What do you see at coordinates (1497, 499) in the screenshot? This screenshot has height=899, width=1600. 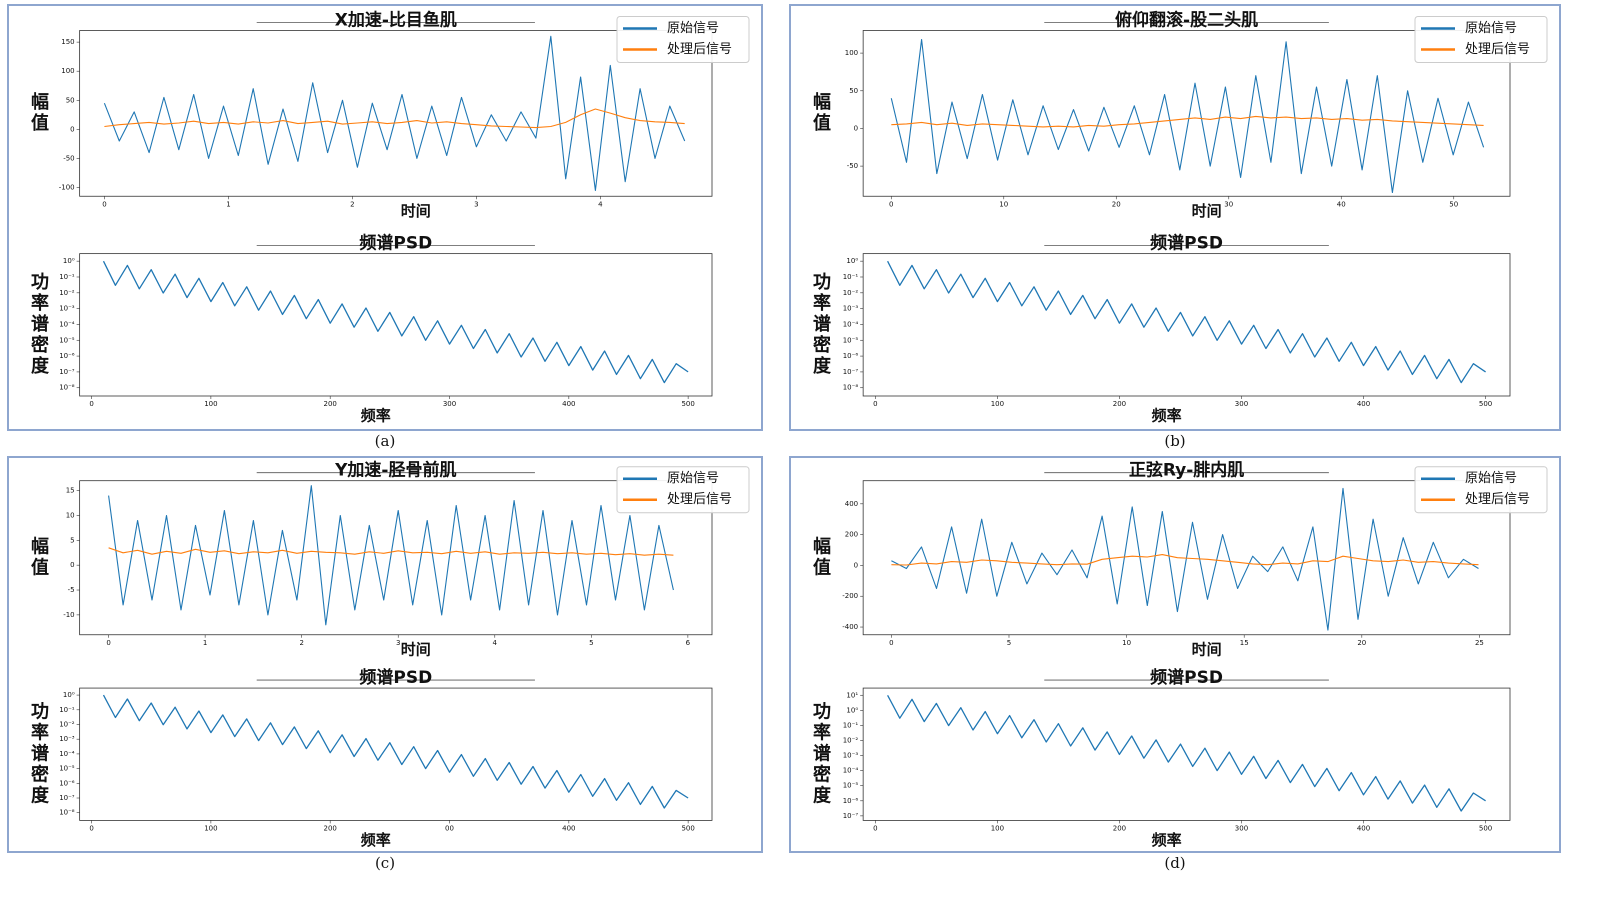 I see `legend-label: 处理后信号` at bounding box center [1497, 499].